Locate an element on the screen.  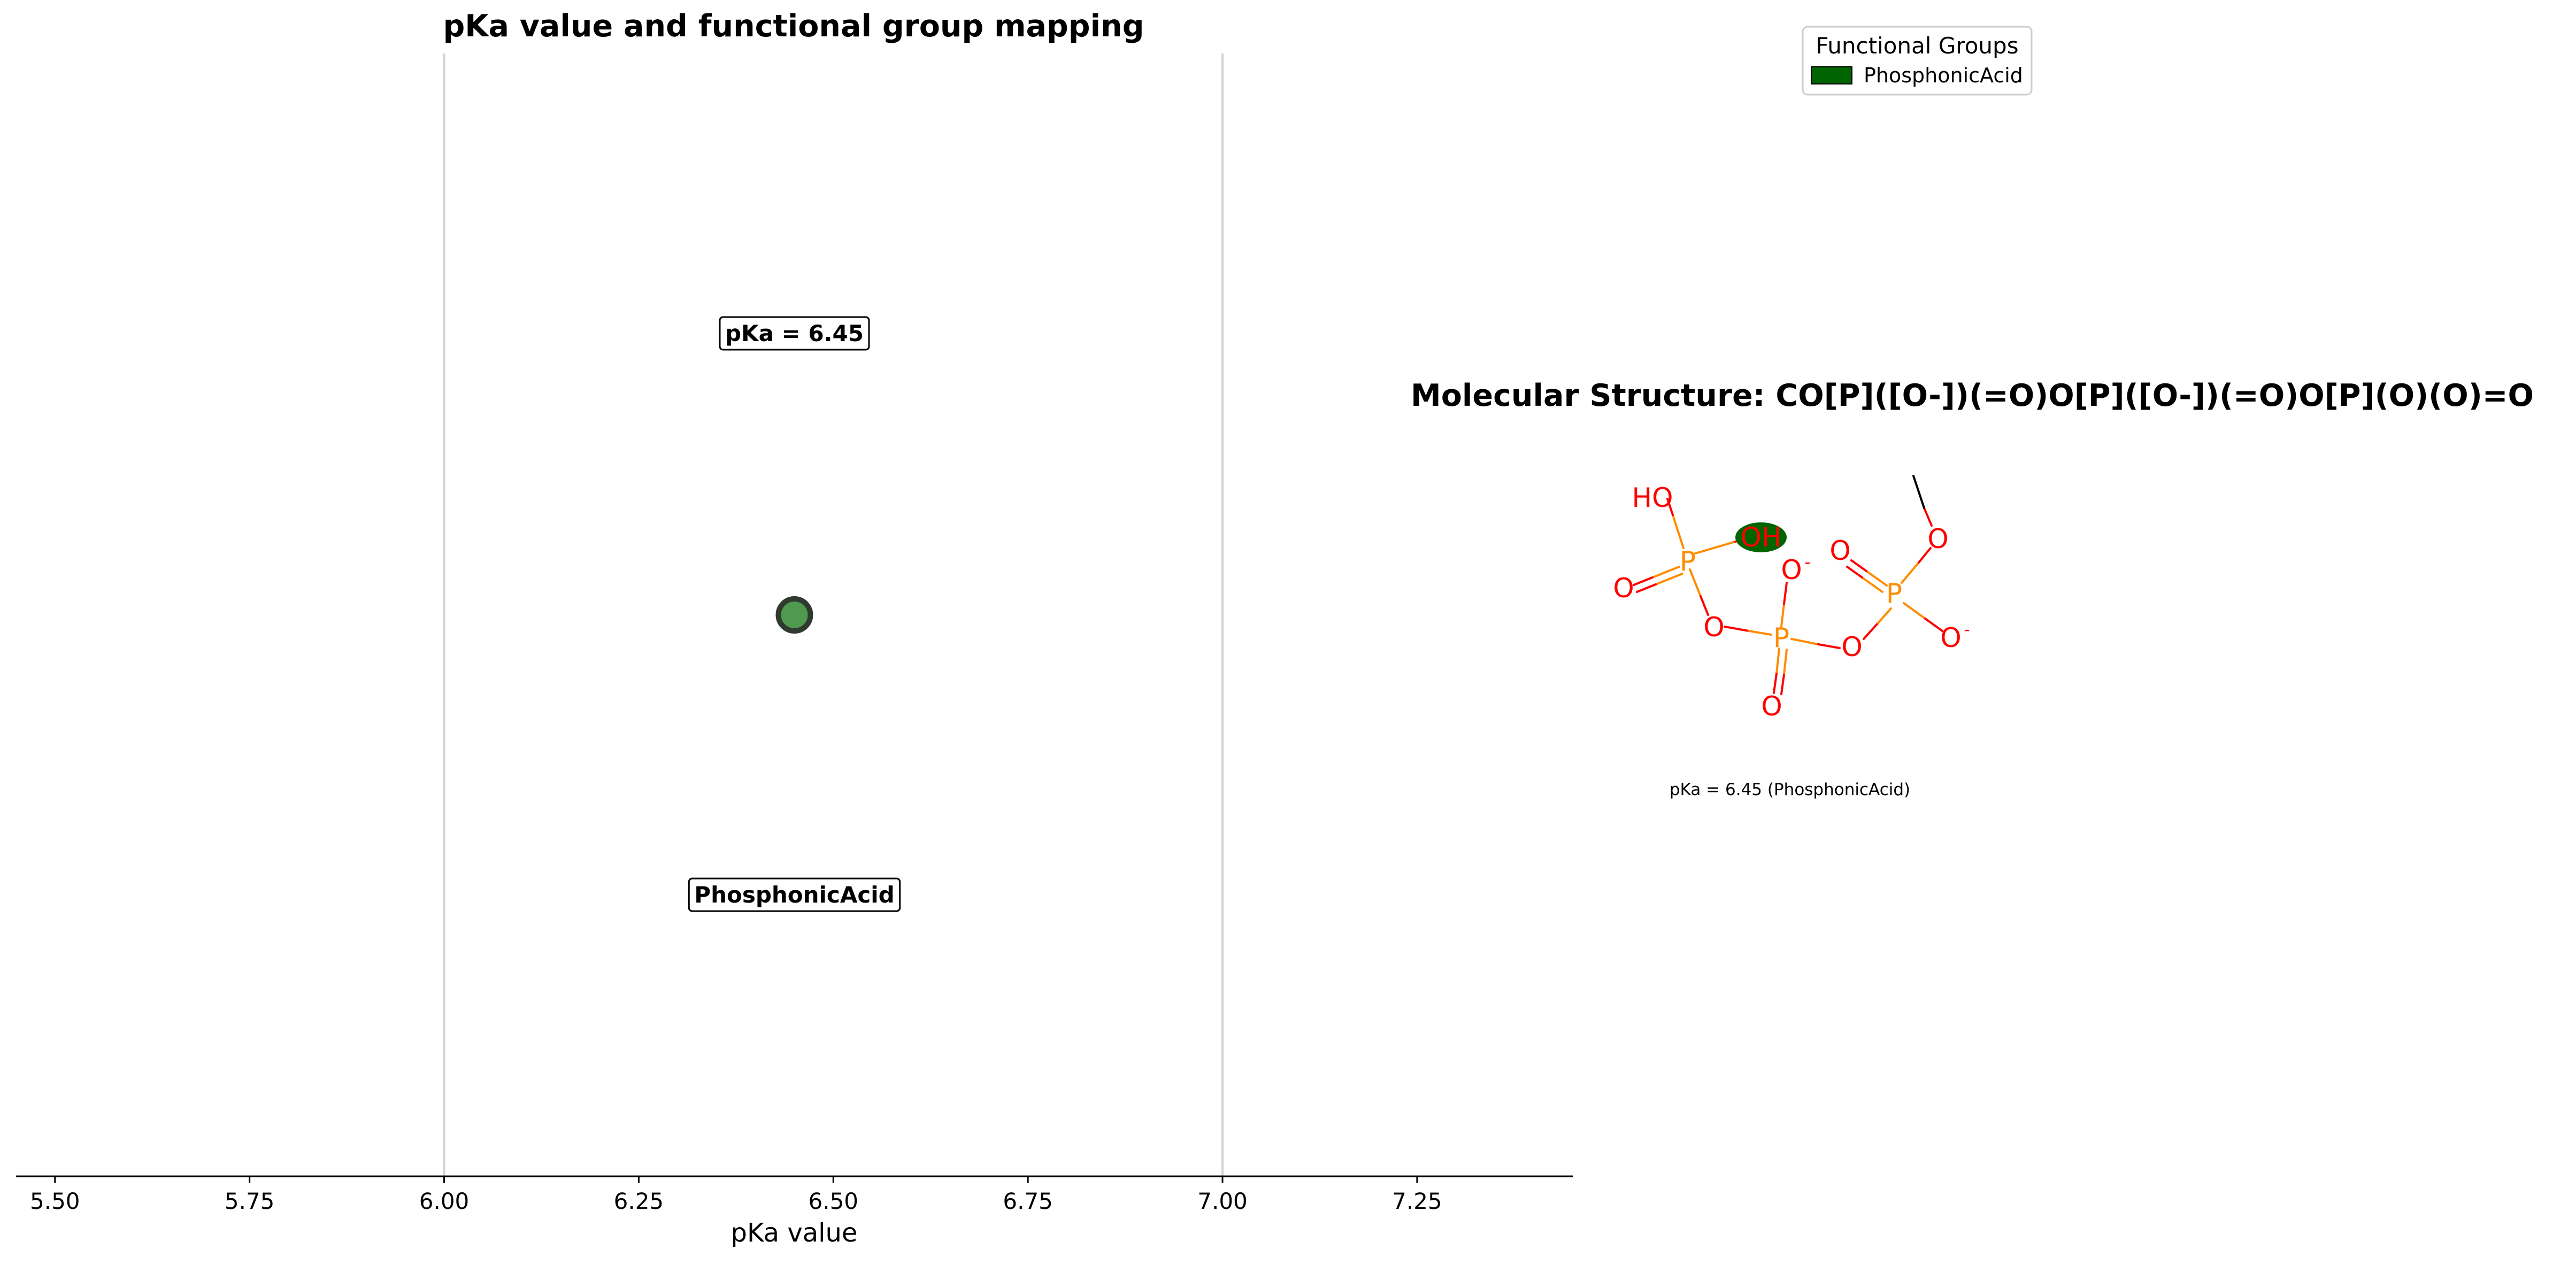
atom-o-minus-center: O - is located at coordinates (1795, 568).